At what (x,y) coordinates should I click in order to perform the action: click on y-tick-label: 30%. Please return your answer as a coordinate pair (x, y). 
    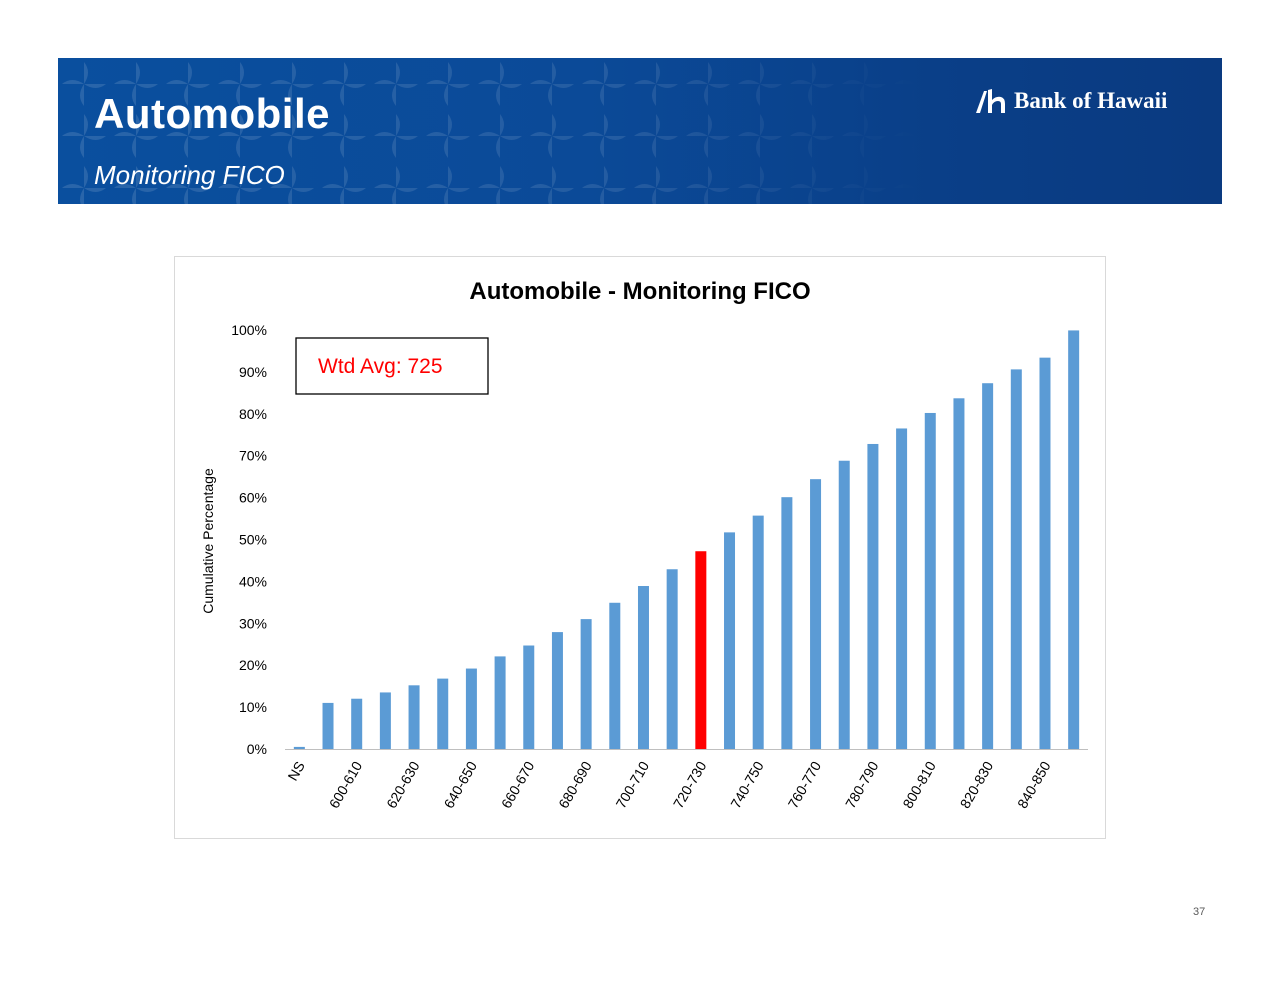
    Looking at the image, I should click on (253, 623).